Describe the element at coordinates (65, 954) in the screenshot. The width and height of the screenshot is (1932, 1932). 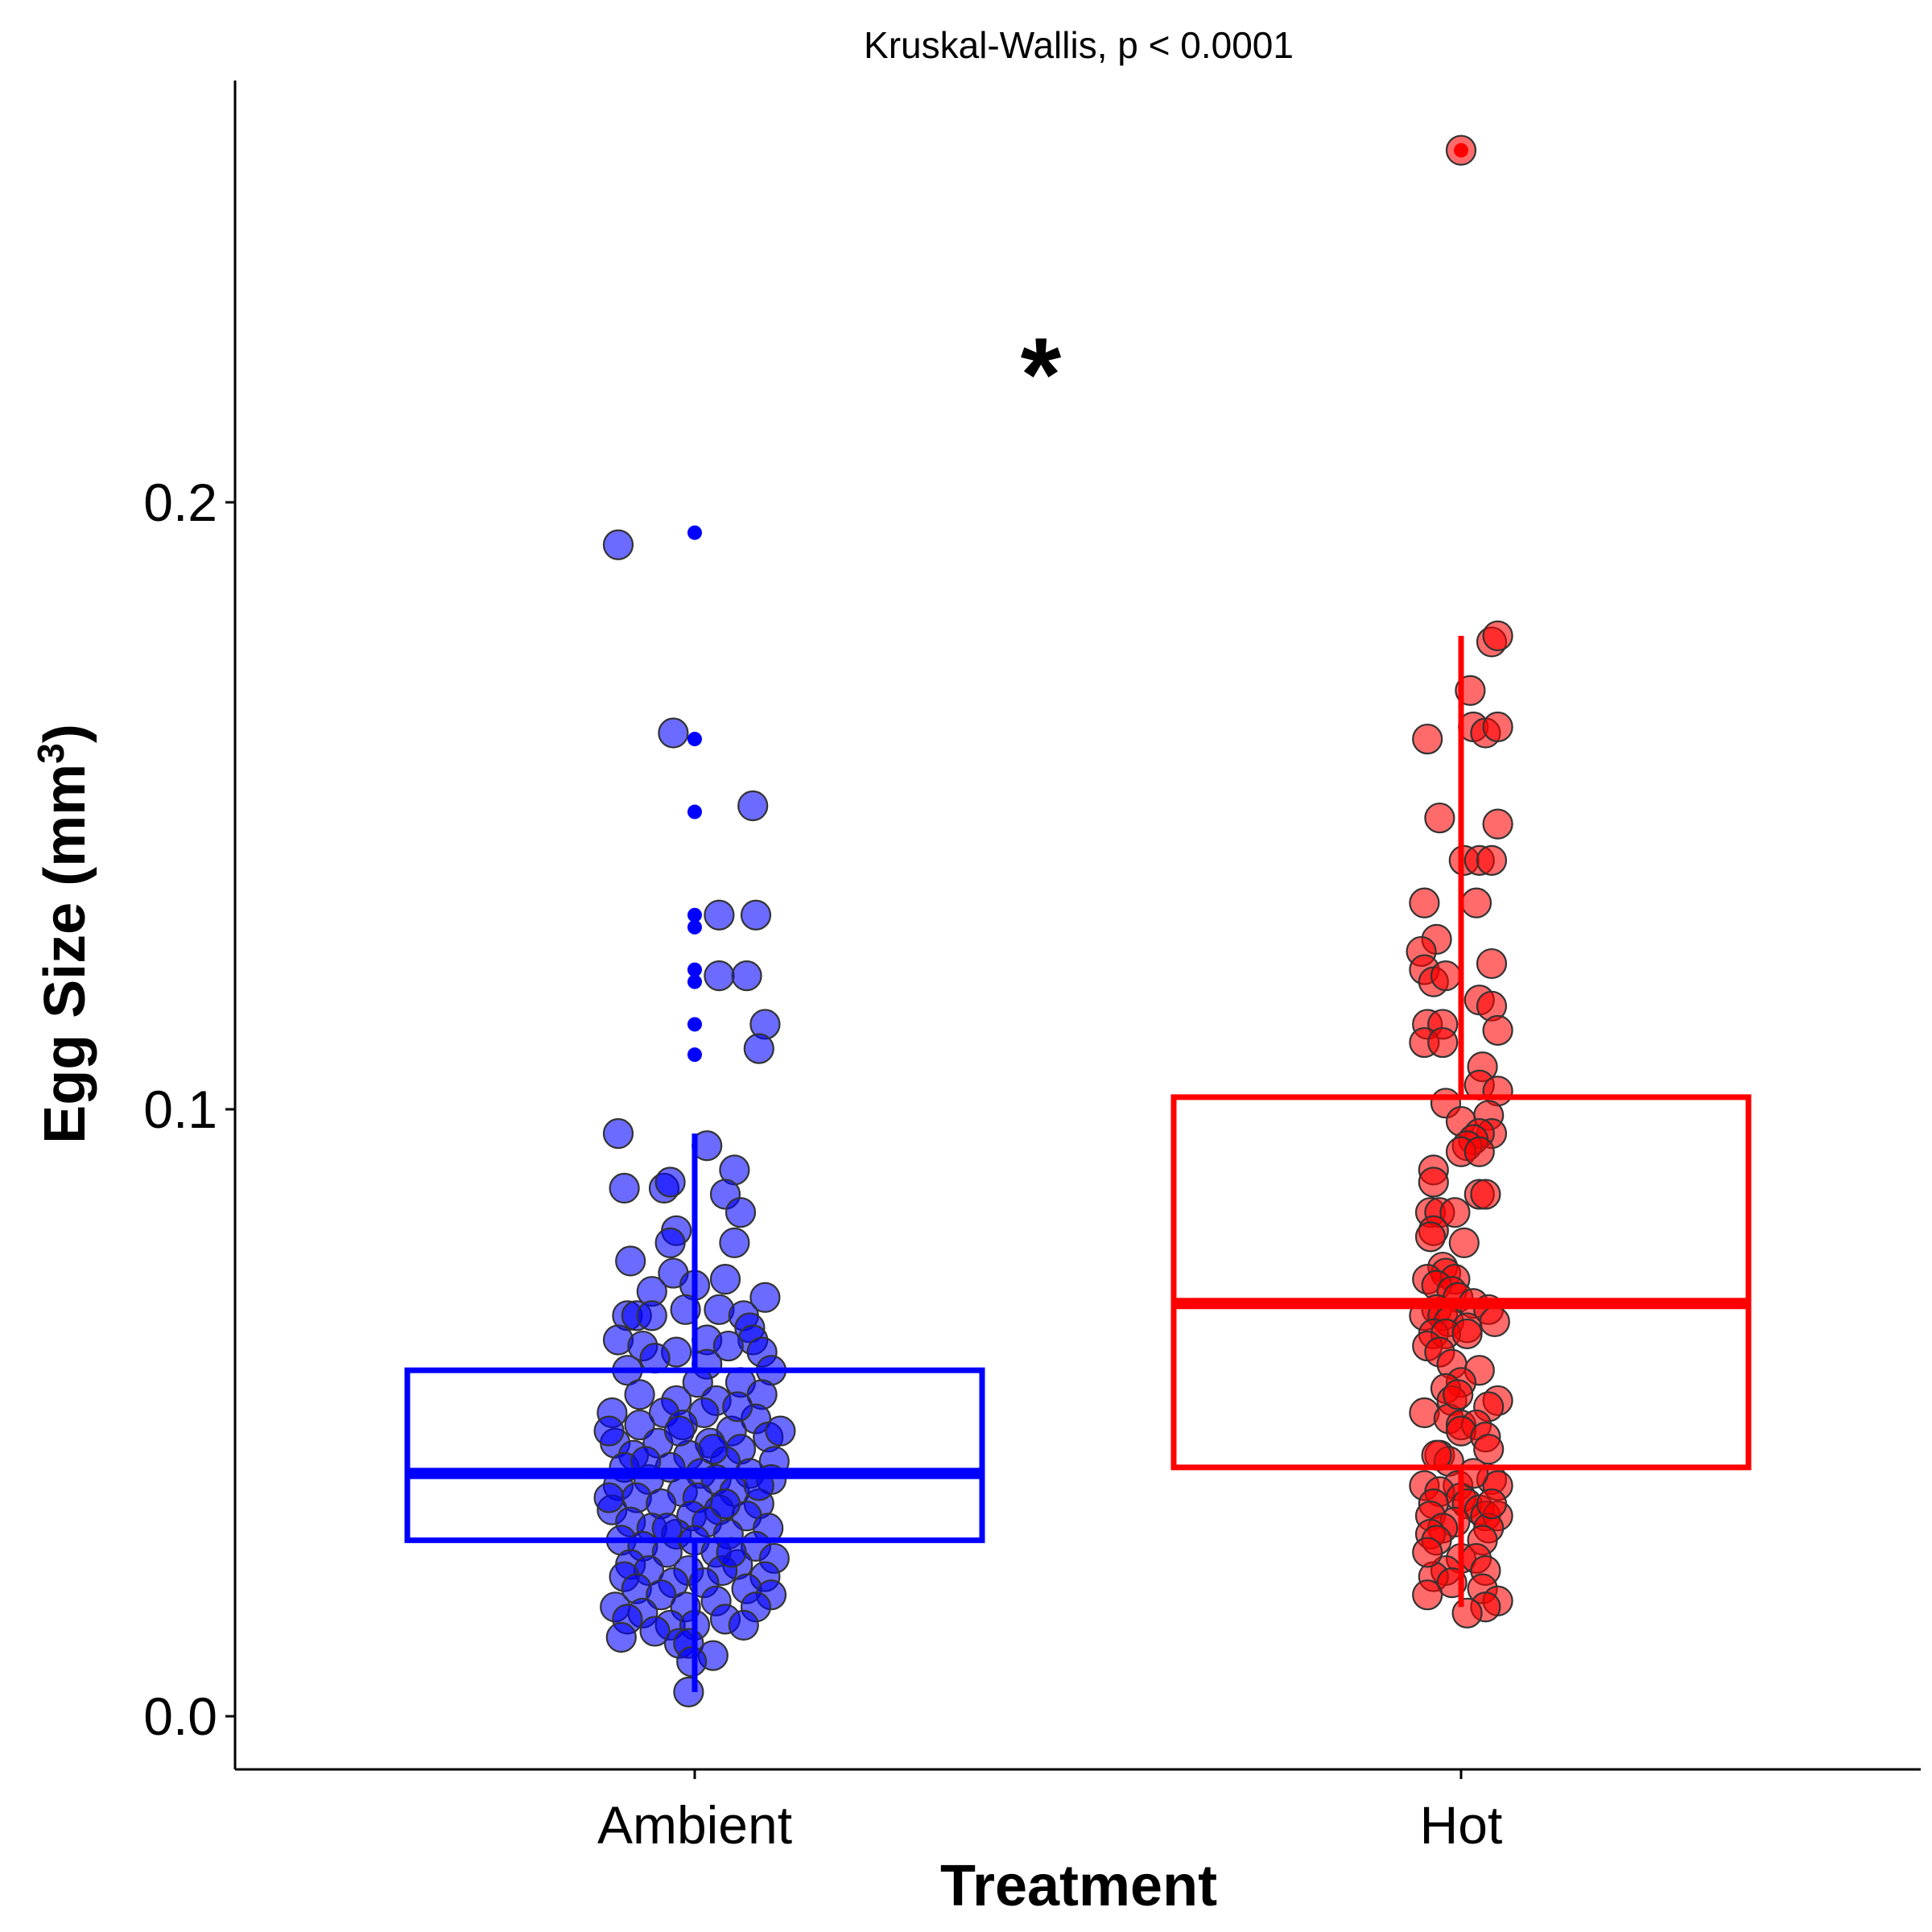
I see `y-axis-title-main: Egg Size (mm` at that location.